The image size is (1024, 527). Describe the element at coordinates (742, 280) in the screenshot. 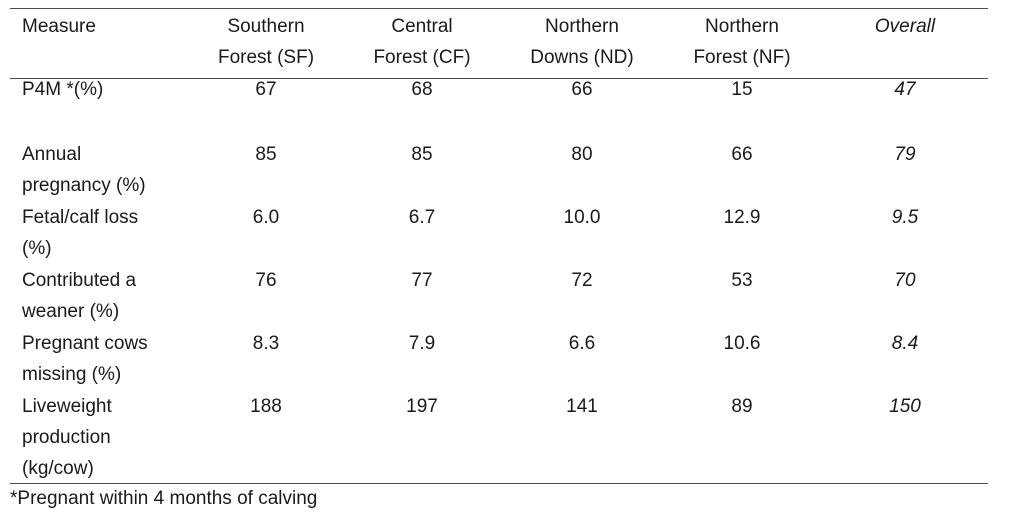

I see `cell-nf: 53` at that location.